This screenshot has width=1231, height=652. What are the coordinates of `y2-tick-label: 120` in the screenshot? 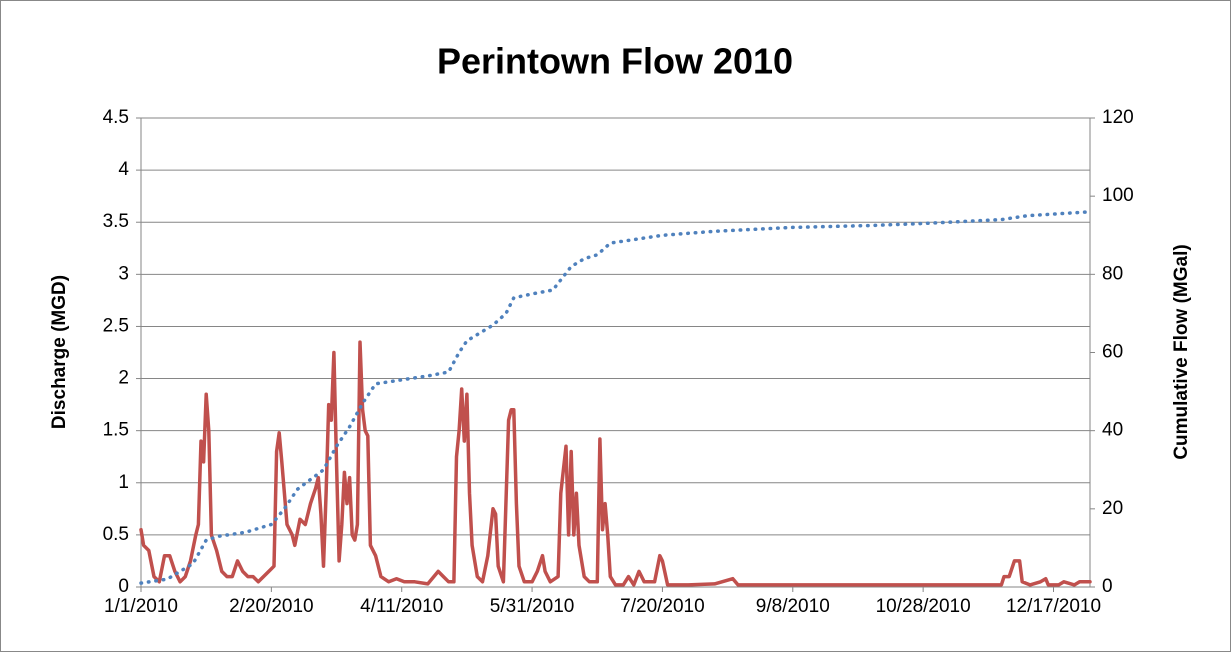 It's located at (1118, 117).